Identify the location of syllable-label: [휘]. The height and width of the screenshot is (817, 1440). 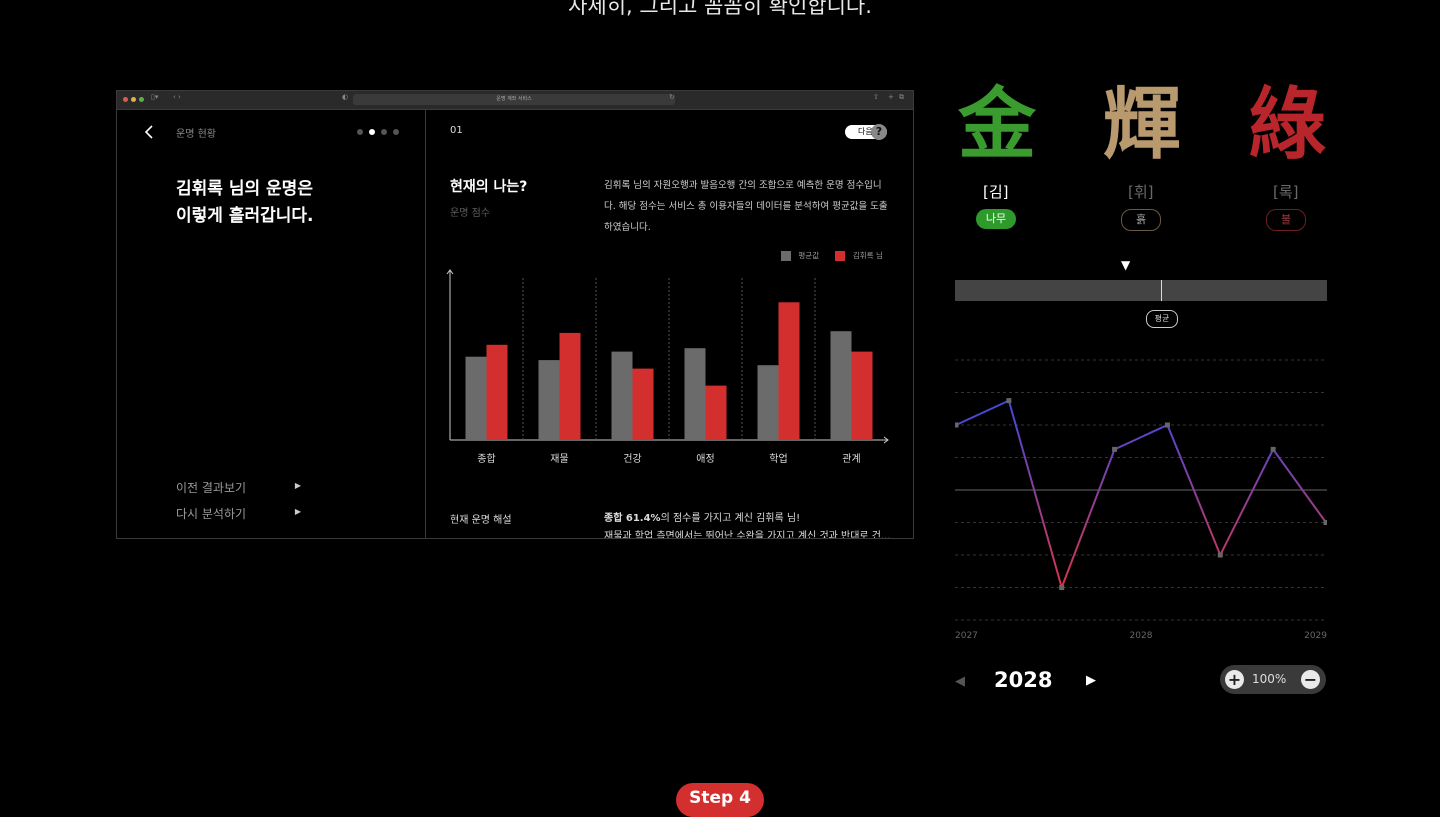
(1141, 192).